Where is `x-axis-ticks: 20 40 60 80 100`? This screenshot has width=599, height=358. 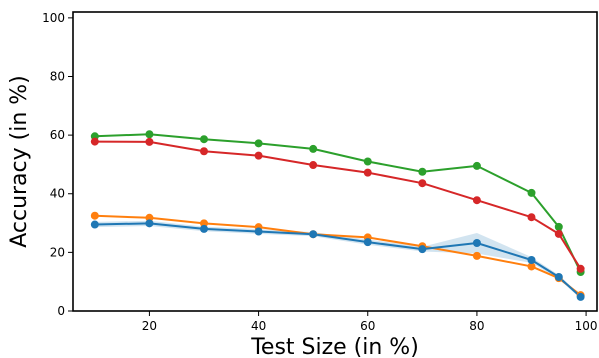 x-axis-ticks: 20 40 60 80 100 is located at coordinates (370, 322).